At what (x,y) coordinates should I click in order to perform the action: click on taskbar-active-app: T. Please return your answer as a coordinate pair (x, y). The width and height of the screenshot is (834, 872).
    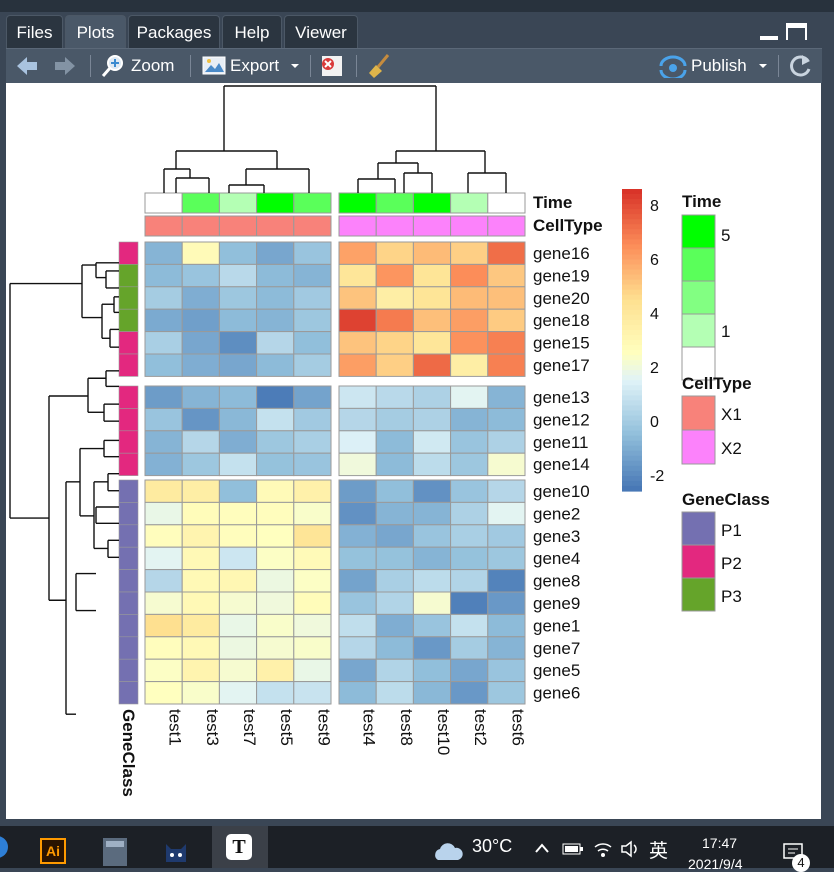
    Looking at the image, I should click on (240, 847).